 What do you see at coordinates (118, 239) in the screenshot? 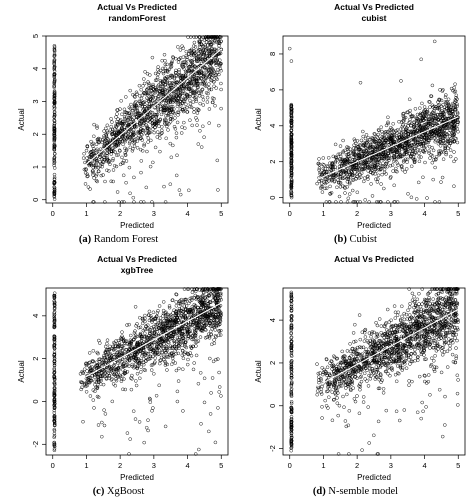
I see `caption-random-forest: (a) Random Forest` at bounding box center [118, 239].